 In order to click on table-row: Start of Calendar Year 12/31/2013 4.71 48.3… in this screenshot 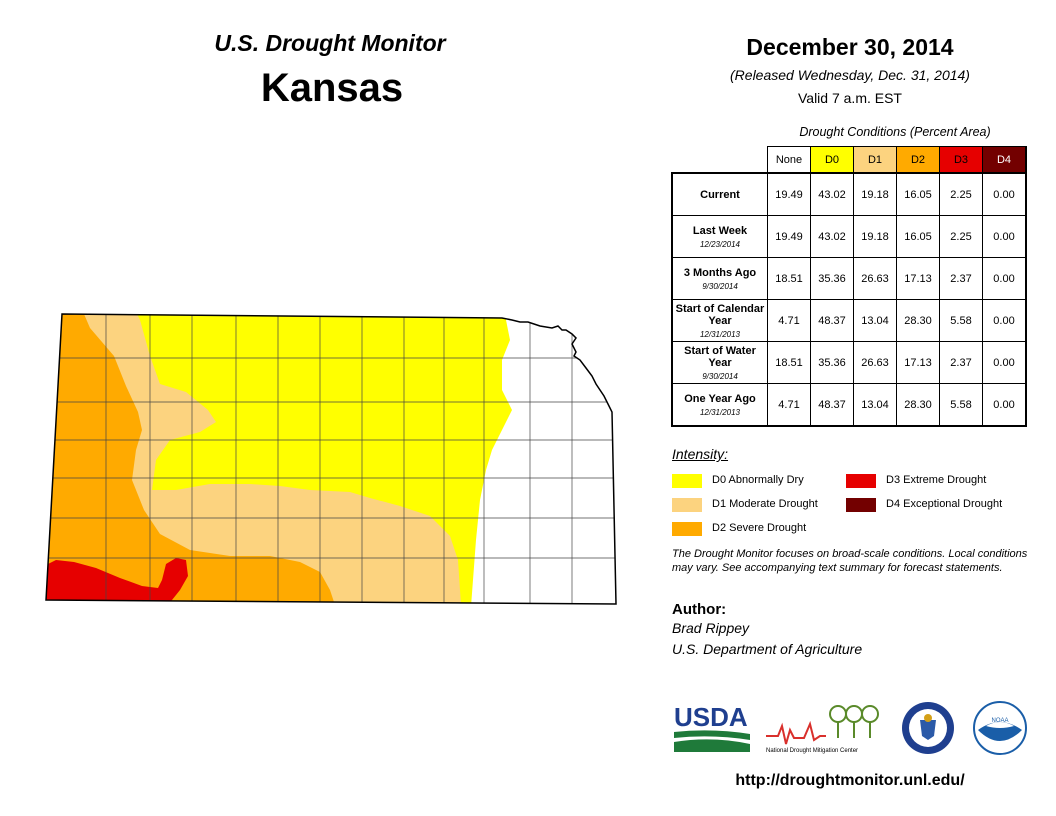, I will do `click(849, 320)`.